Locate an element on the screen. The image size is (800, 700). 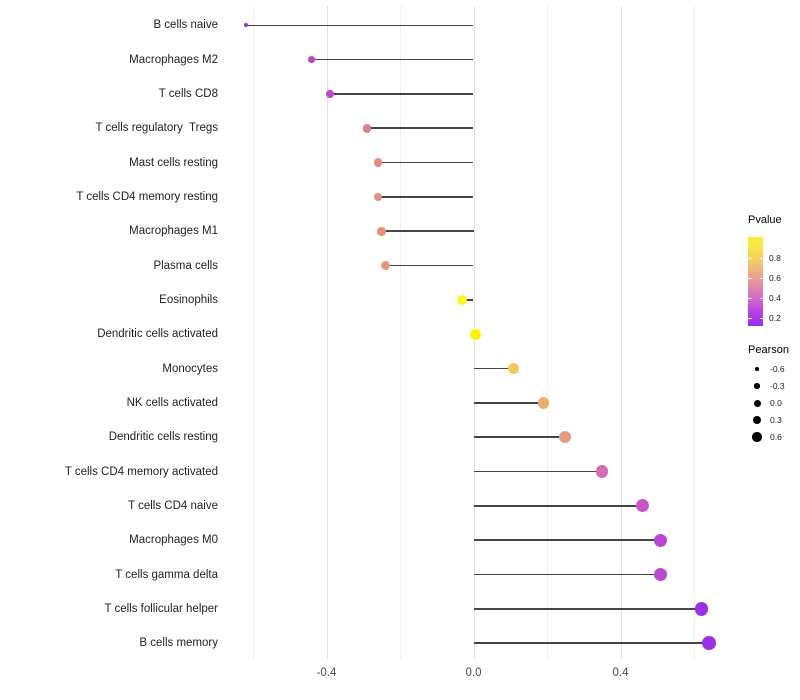
category-label: Plasma cells is located at coordinates (185, 265).